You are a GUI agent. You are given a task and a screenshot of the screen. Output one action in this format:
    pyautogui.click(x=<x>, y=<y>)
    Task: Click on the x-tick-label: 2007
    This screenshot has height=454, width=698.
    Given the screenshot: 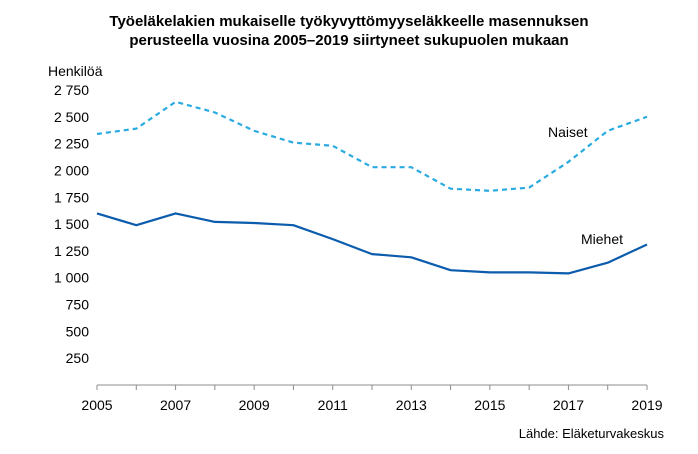 What is the action you would take?
    pyautogui.click(x=175, y=405)
    